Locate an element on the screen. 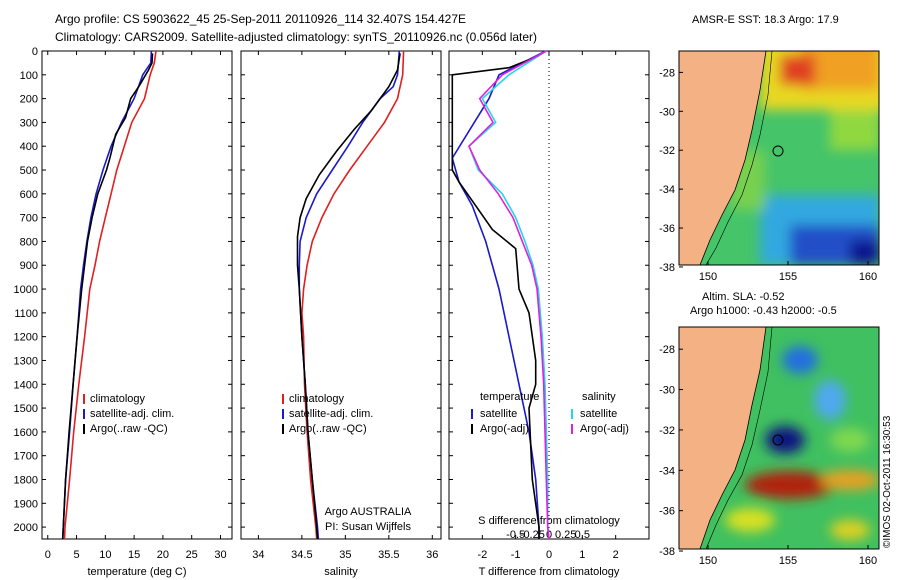 The width and height of the screenshot is (900, 580). lon-tick-label: 155 is located at coordinates (788, 277).